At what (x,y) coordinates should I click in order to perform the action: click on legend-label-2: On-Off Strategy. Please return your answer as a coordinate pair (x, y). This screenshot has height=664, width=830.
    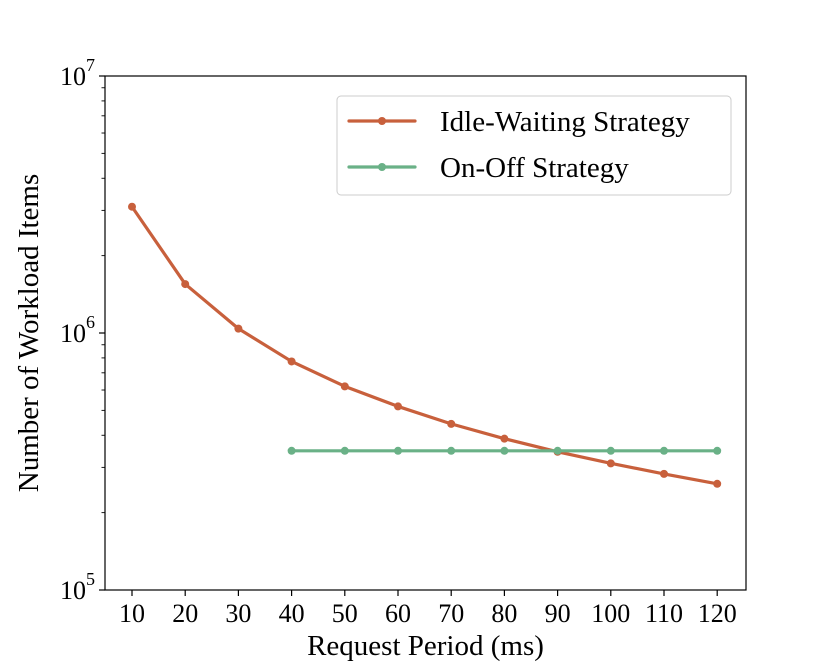
    Looking at the image, I should click on (534, 168).